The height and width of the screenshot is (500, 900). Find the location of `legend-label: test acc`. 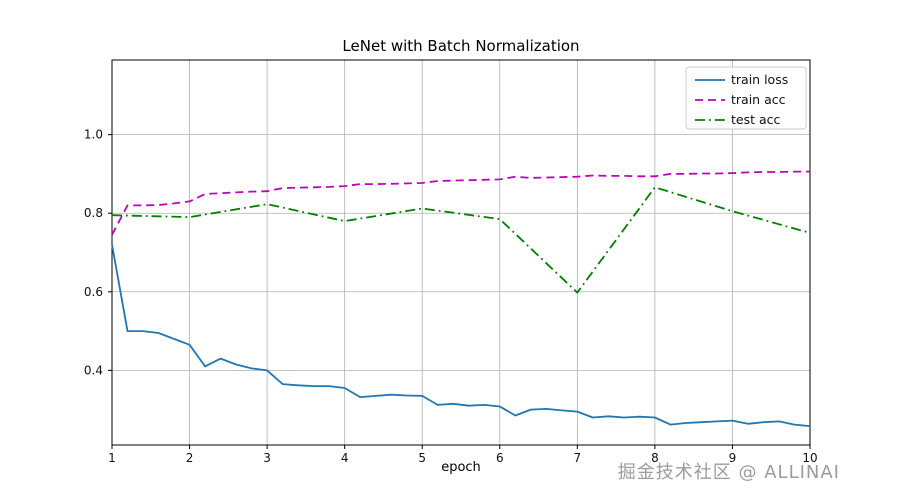

legend-label: test acc is located at coordinates (756, 119).